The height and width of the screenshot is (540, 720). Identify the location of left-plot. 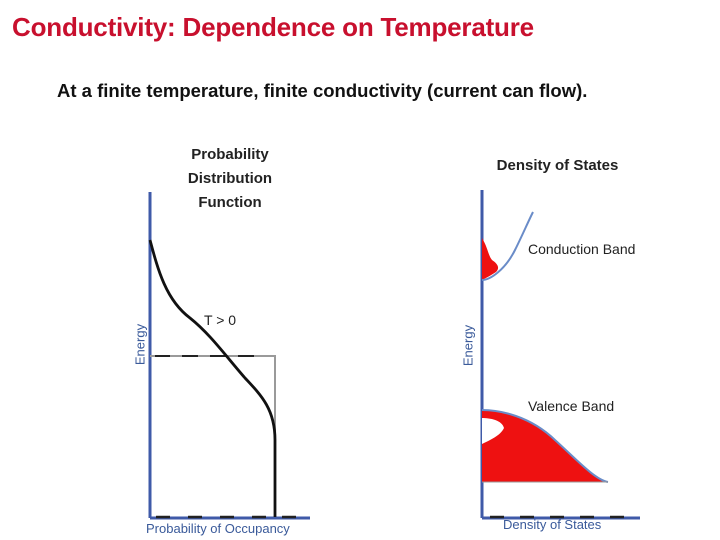
(229, 356).